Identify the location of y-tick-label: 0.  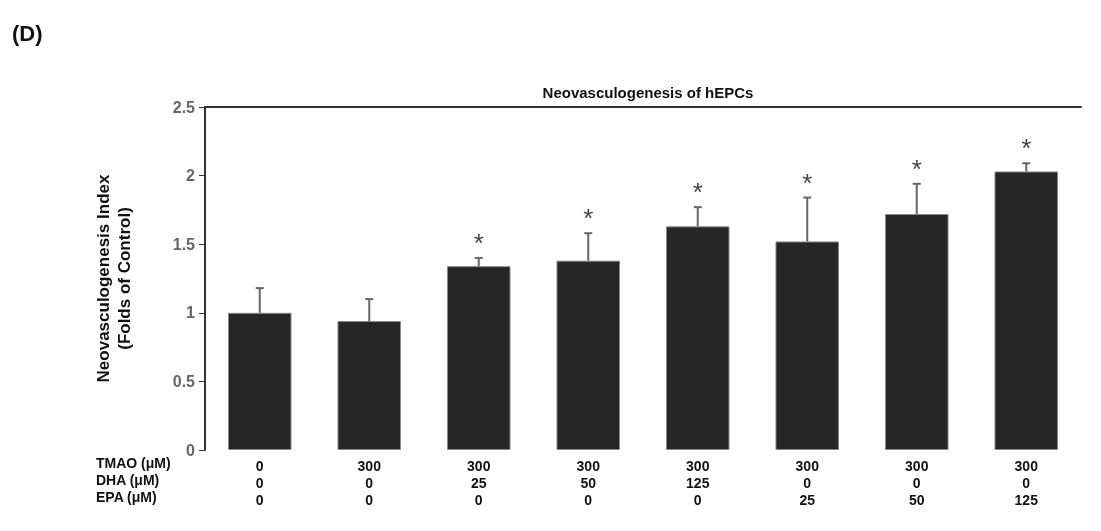
(191, 450).